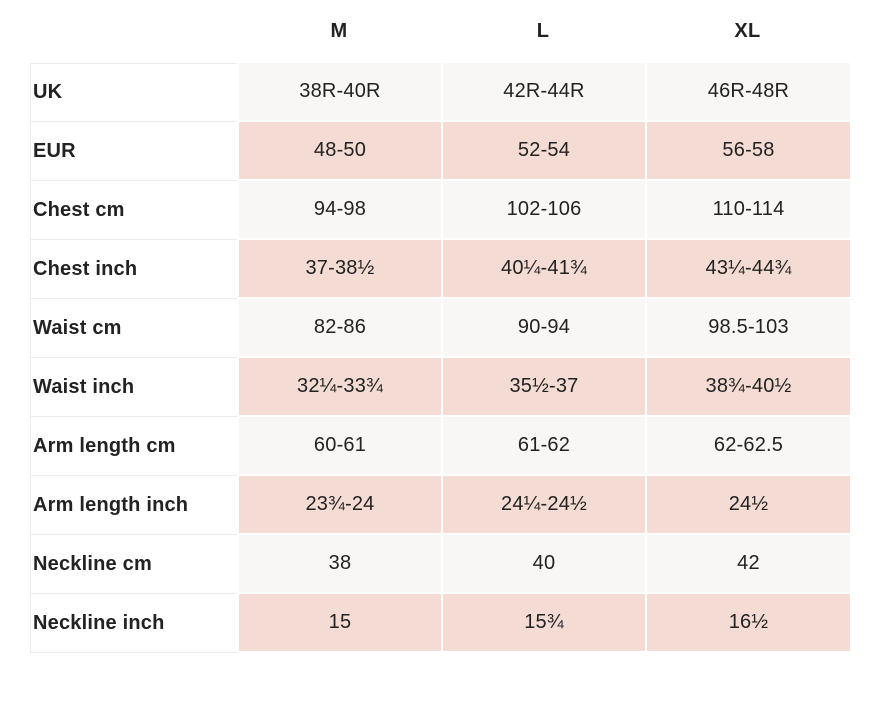 The image size is (880, 718). I want to click on size-value-cell: 46R-48R, so click(747, 92).